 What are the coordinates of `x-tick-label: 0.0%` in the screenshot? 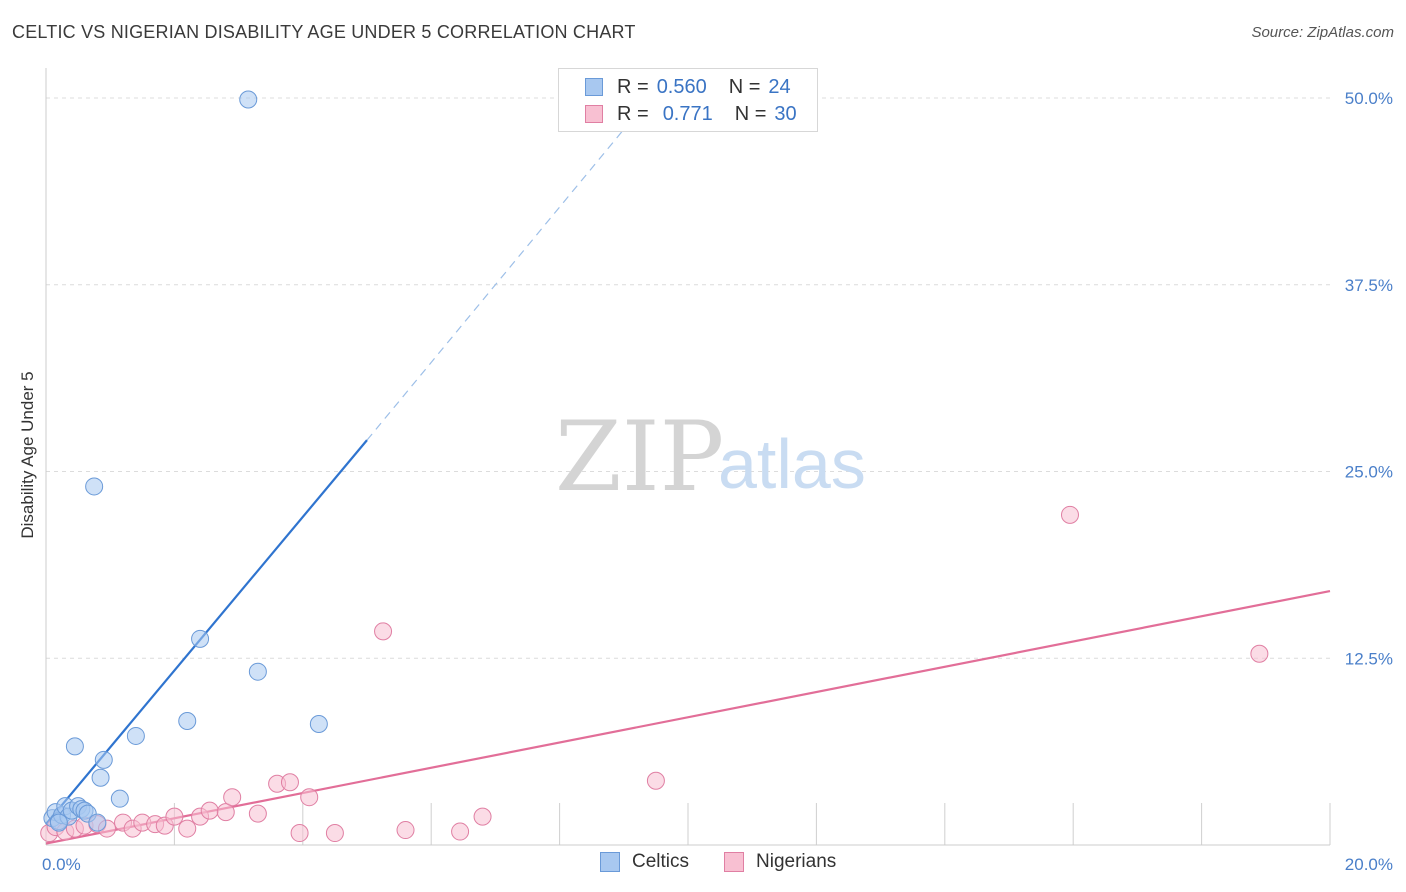 It's located at (61, 864).